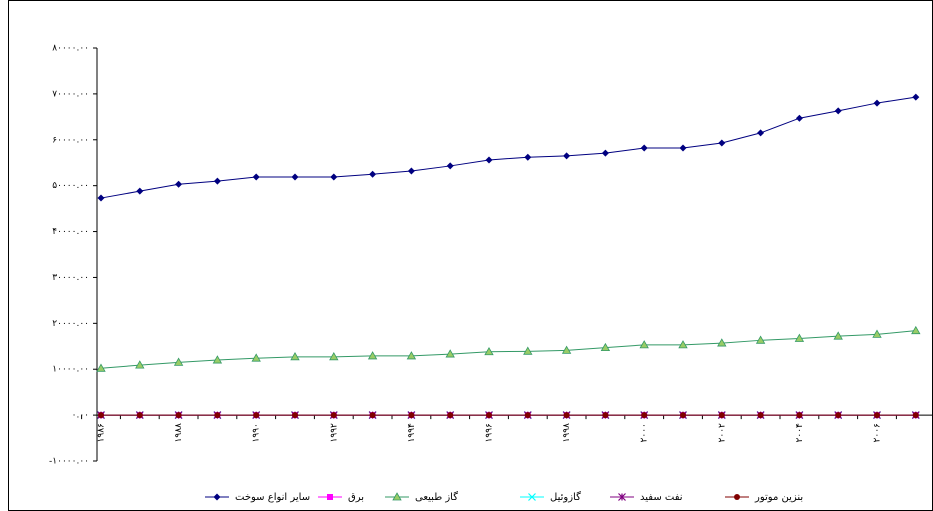 The height and width of the screenshot is (511, 933). Describe the element at coordinates (778, 497) in the screenshot. I see `legend-label: بنزین موتور` at that location.